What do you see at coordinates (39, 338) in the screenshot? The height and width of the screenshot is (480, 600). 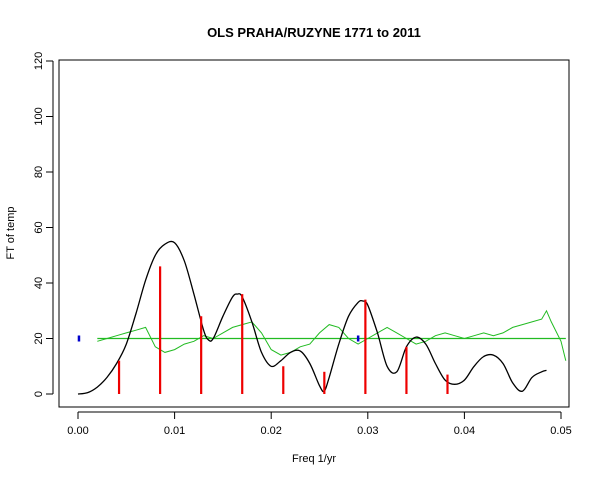 I see `y-tick-label: 20` at bounding box center [39, 338].